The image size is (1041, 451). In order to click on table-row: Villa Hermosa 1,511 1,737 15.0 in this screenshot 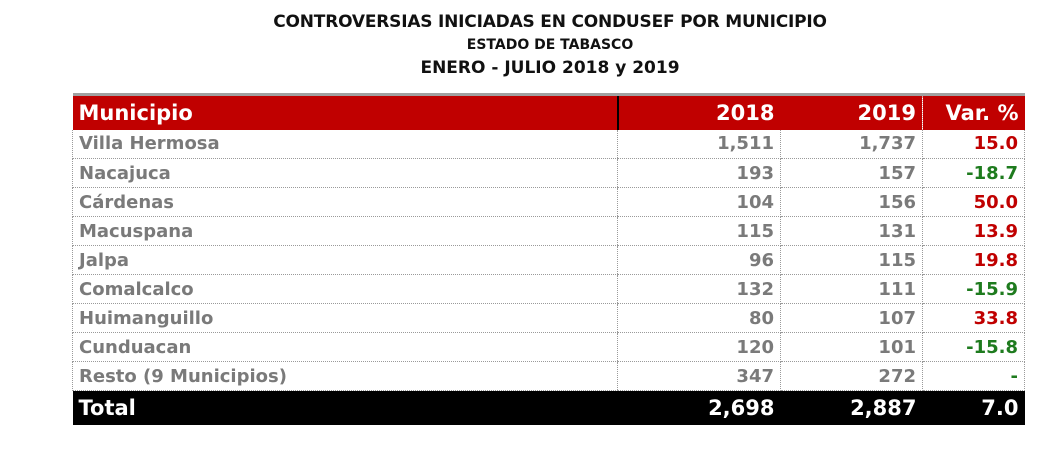, I will do `click(548, 144)`.